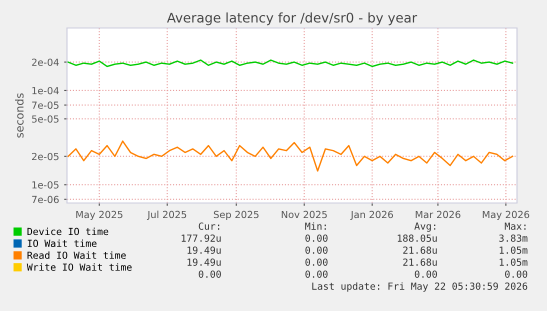 The image size is (547, 311). Describe the element at coordinates (417, 238) in the screenshot. I see `text: 188.05u` at that location.